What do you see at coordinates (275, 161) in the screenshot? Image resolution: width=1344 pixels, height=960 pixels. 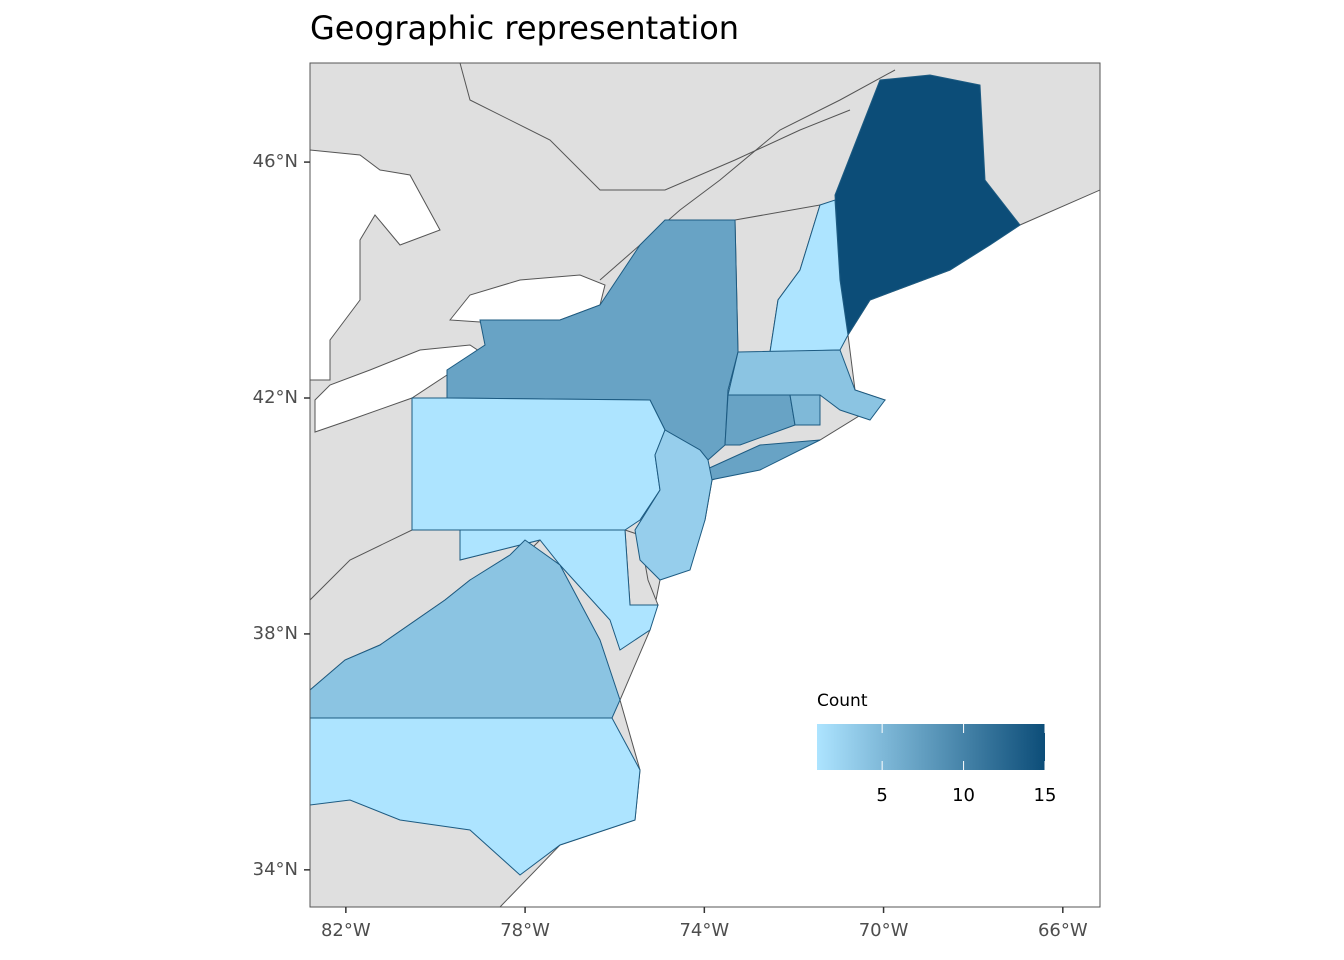 I see `y-tick-label: 46°N` at bounding box center [275, 161].